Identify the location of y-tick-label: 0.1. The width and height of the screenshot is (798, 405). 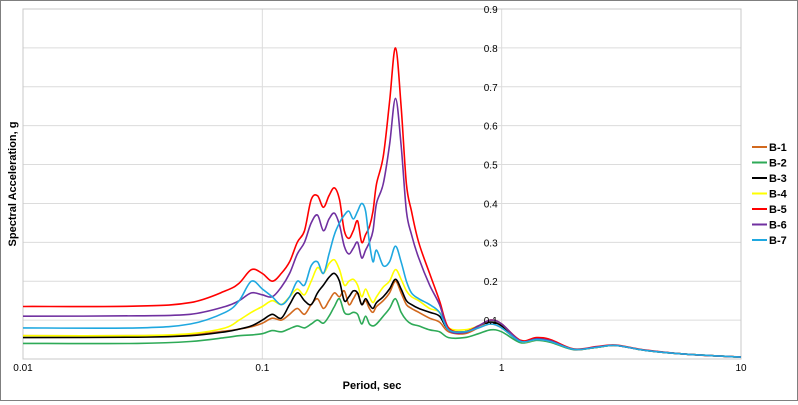
(491, 321).